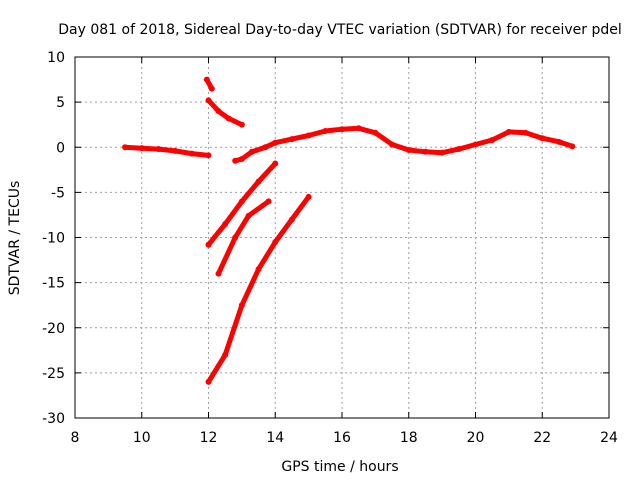 The height and width of the screenshot is (480, 640). What do you see at coordinates (53, 374) in the screenshot?
I see `y-tick-label: -25` at bounding box center [53, 374].